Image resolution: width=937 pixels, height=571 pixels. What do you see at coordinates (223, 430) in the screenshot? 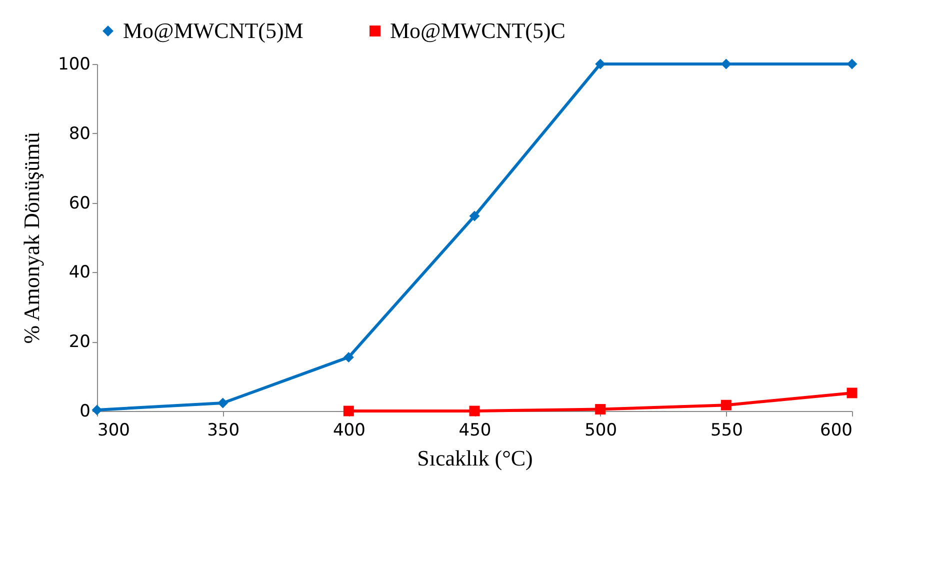
I see `x-tick-label: 350` at bounding box center [223, 430].